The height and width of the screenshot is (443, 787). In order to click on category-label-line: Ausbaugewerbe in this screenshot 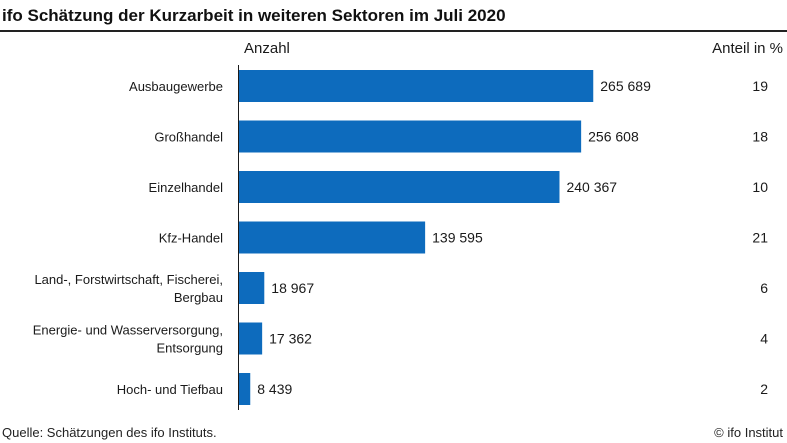, I will do `click(176, 86)`.